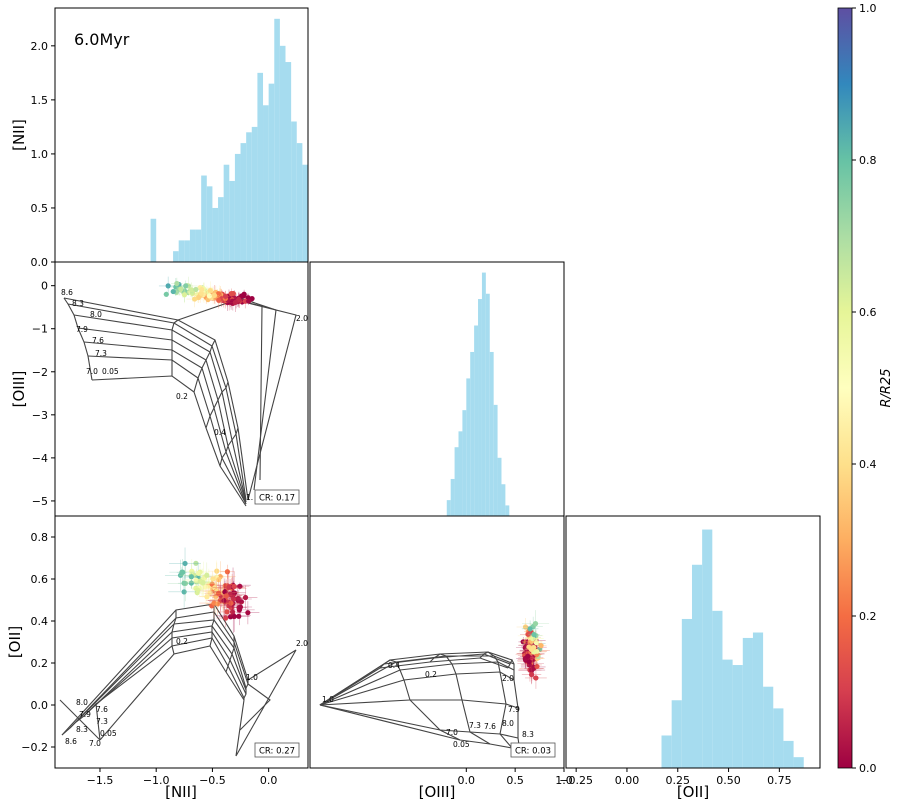 This screenshot has width=897, height=804. What do you see at coordinates (576, 780) in the screenshot?
I see `x-tick-label: −0.25` at bounding box center [576, 780].